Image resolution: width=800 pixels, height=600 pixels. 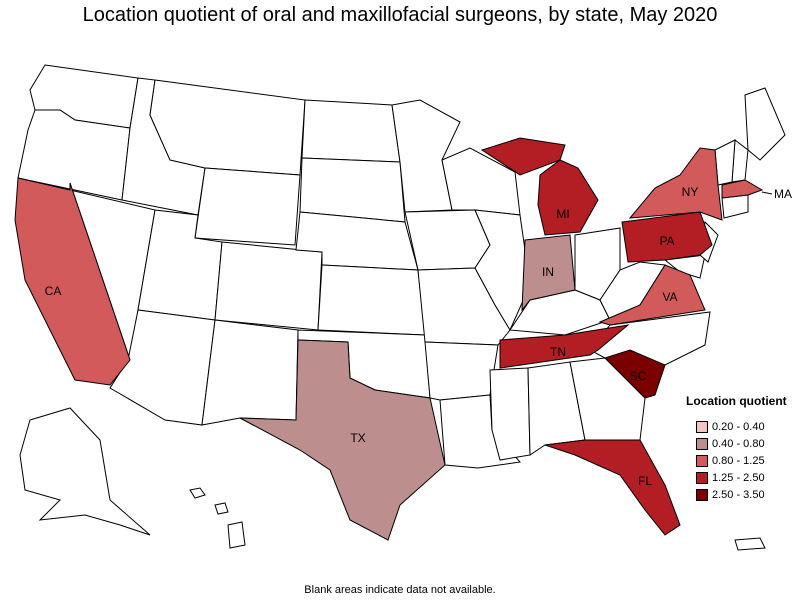 I want to click on state-in, so click(x=548, y=273).